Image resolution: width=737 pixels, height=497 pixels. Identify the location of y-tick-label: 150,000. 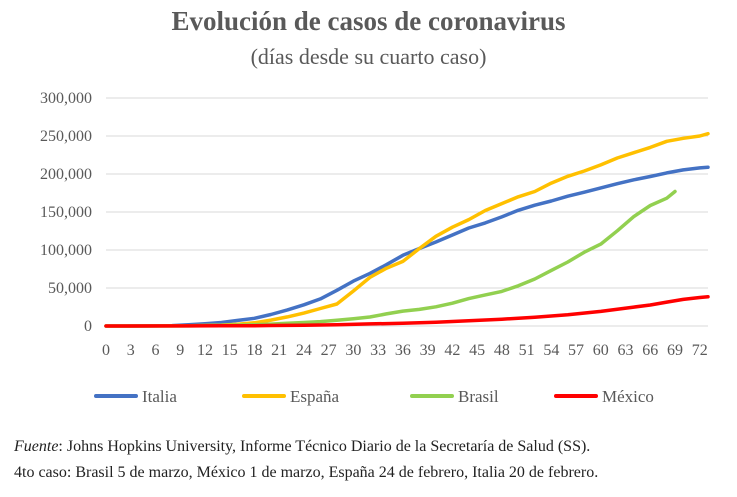
(66, 212).